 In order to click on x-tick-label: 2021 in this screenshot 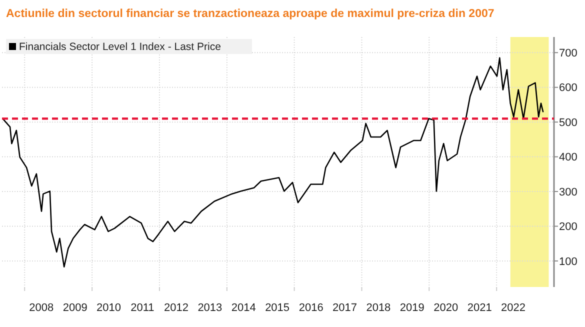, I will do `click(479, 308)`.